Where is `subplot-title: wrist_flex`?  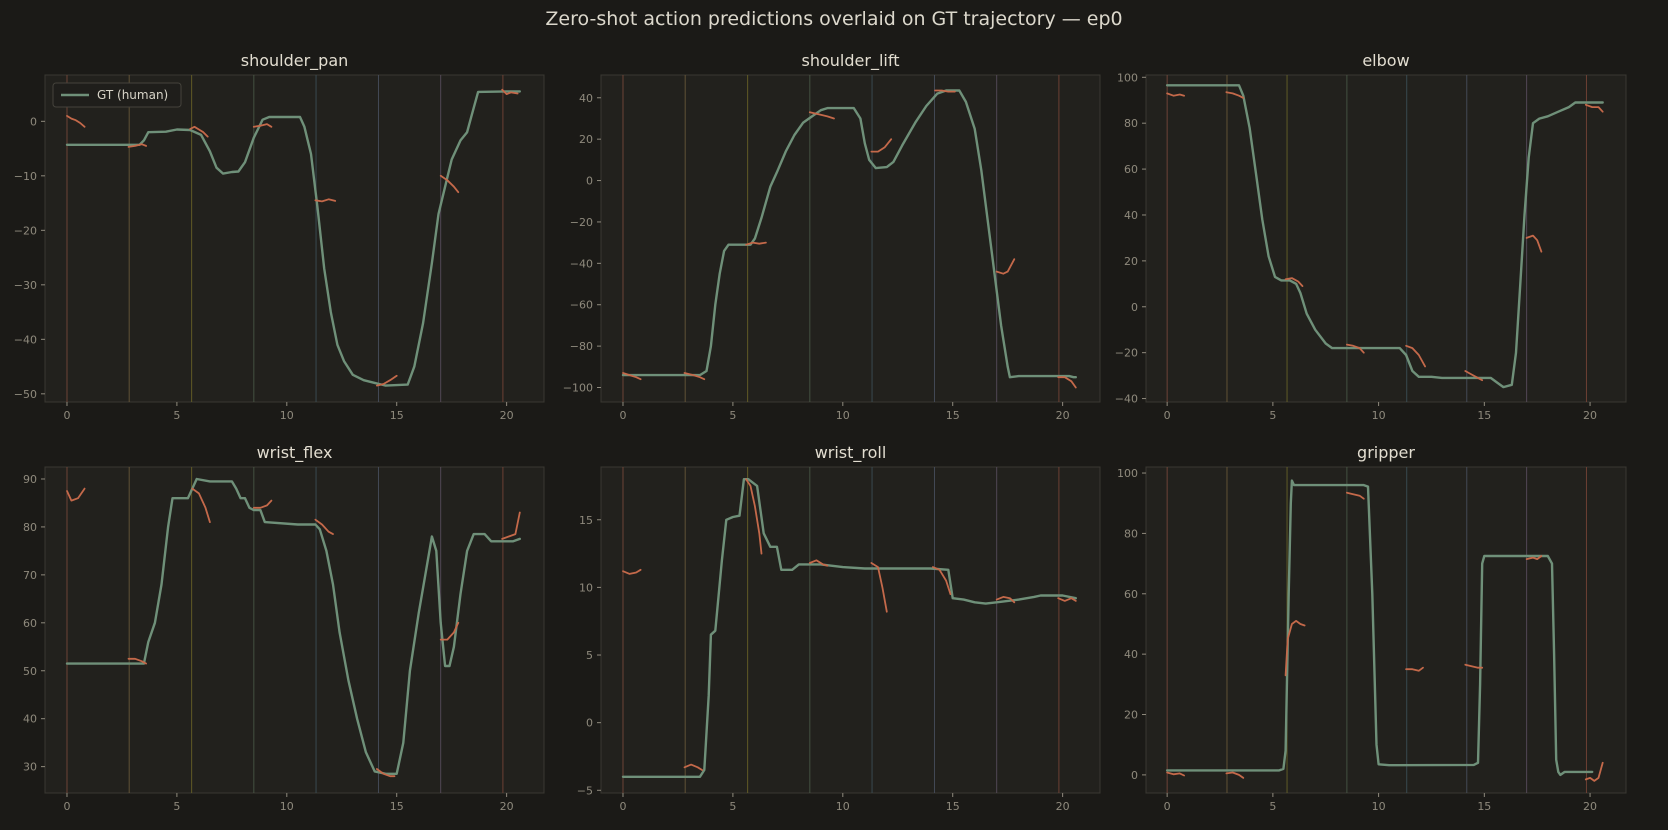
subplot-title: wrist_flex is located at coordinates (295, 453).